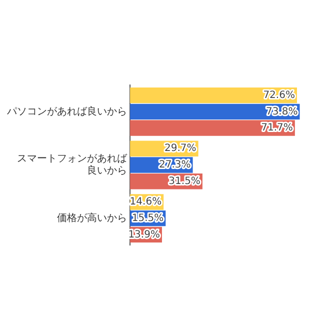 Image resolution: width=320 pixels, height=320 pixels. I want to click on data-label: 27.3%, so click(175, 165).